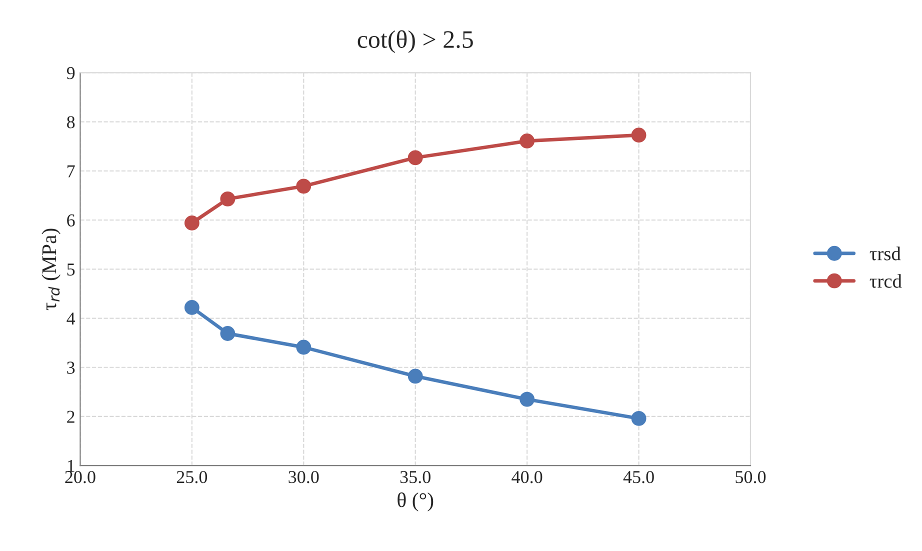  I want to click on chart-title: cot(θ) > 2.5, so click(415, 42).